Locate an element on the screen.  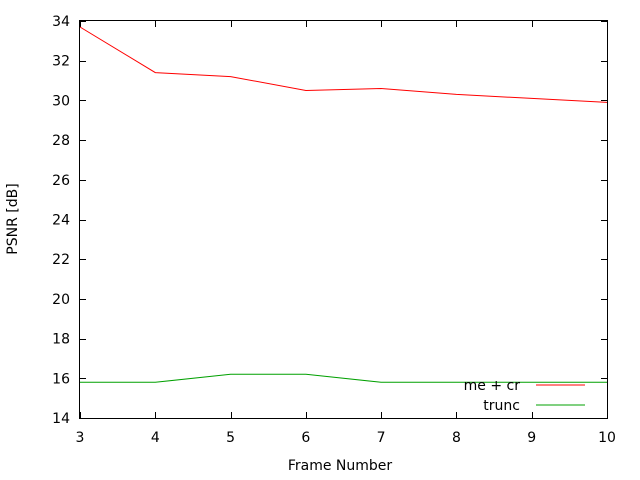
legend-label: me + cr is located at coordinates (492, 386).